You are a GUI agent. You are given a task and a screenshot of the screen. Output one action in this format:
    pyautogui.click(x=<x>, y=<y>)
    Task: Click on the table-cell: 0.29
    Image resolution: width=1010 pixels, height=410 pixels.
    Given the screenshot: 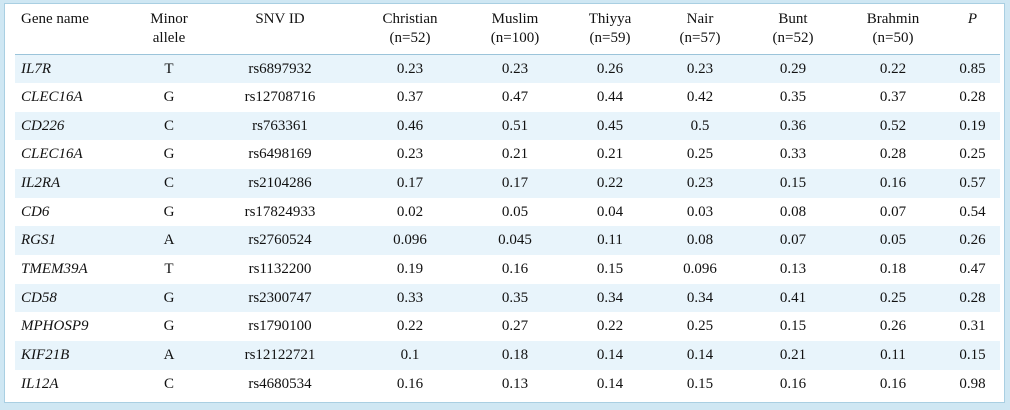 What is the action you would take?
    pyautogui.click(x=793, y=68)
    